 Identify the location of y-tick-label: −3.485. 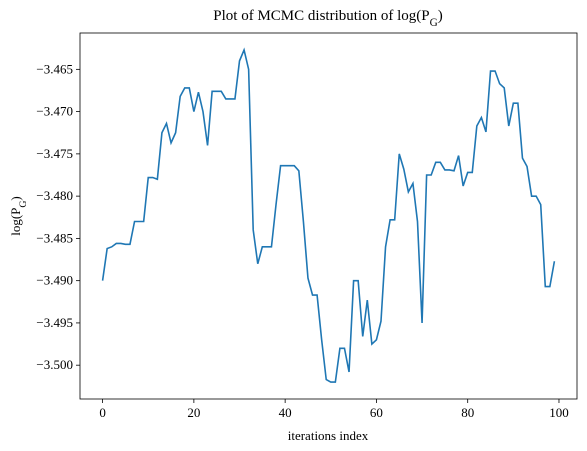
(54, 237).